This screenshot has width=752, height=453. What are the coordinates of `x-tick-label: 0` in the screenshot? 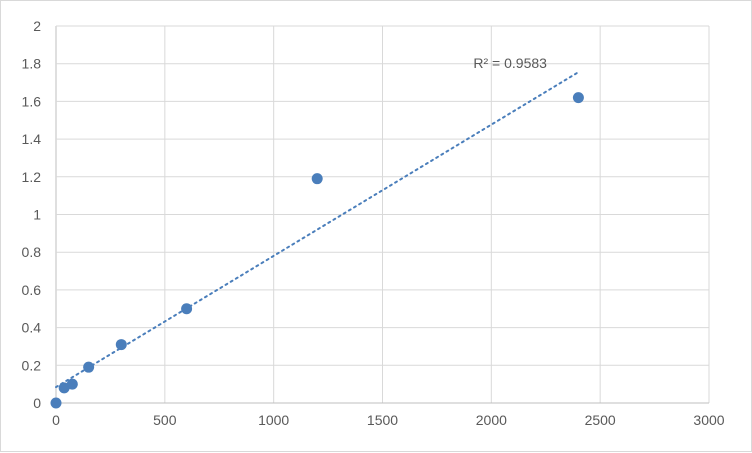 It's located at (56, 420).